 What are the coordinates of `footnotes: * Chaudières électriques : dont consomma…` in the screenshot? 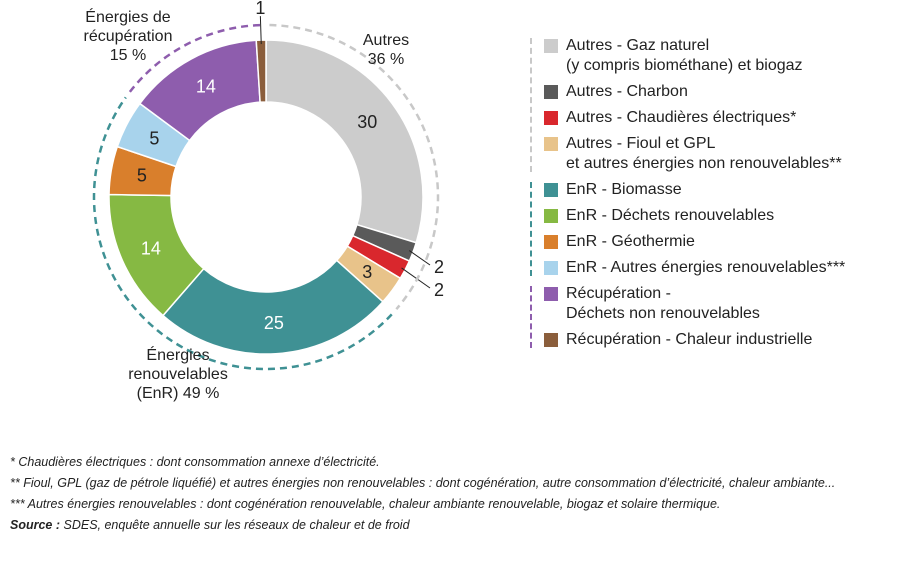 It's located at (460, 494).